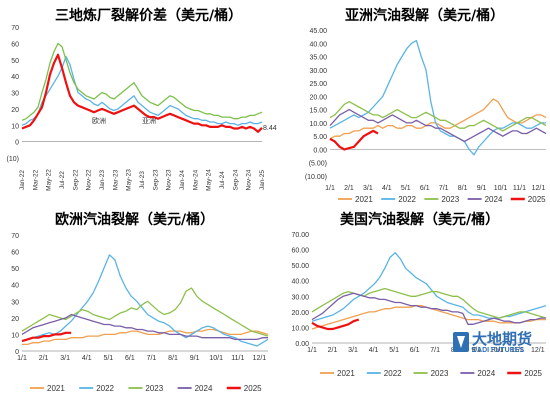 This screenshot has height=401, width=550. What do you see at coordinates (318, 164) in the screenshot?
I see `y-tick-label: (5.00)` at bounding box center [318, 164].